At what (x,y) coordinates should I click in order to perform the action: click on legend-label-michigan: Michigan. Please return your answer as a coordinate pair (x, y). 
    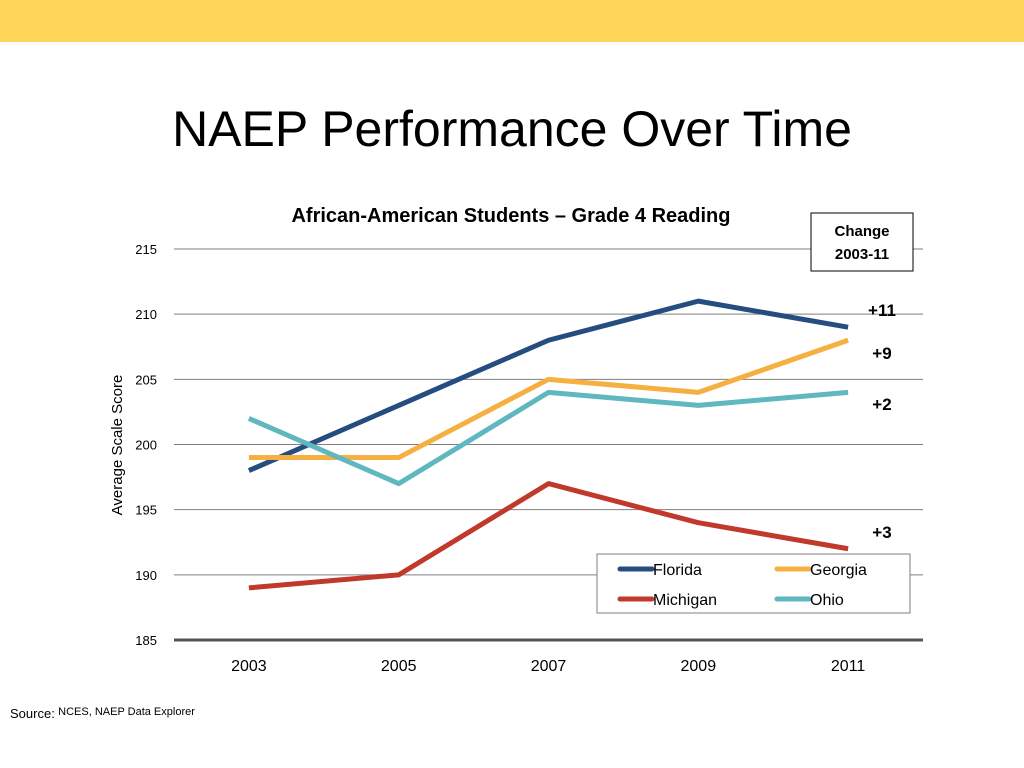
    Looking at the image, I should click on (685, 600).